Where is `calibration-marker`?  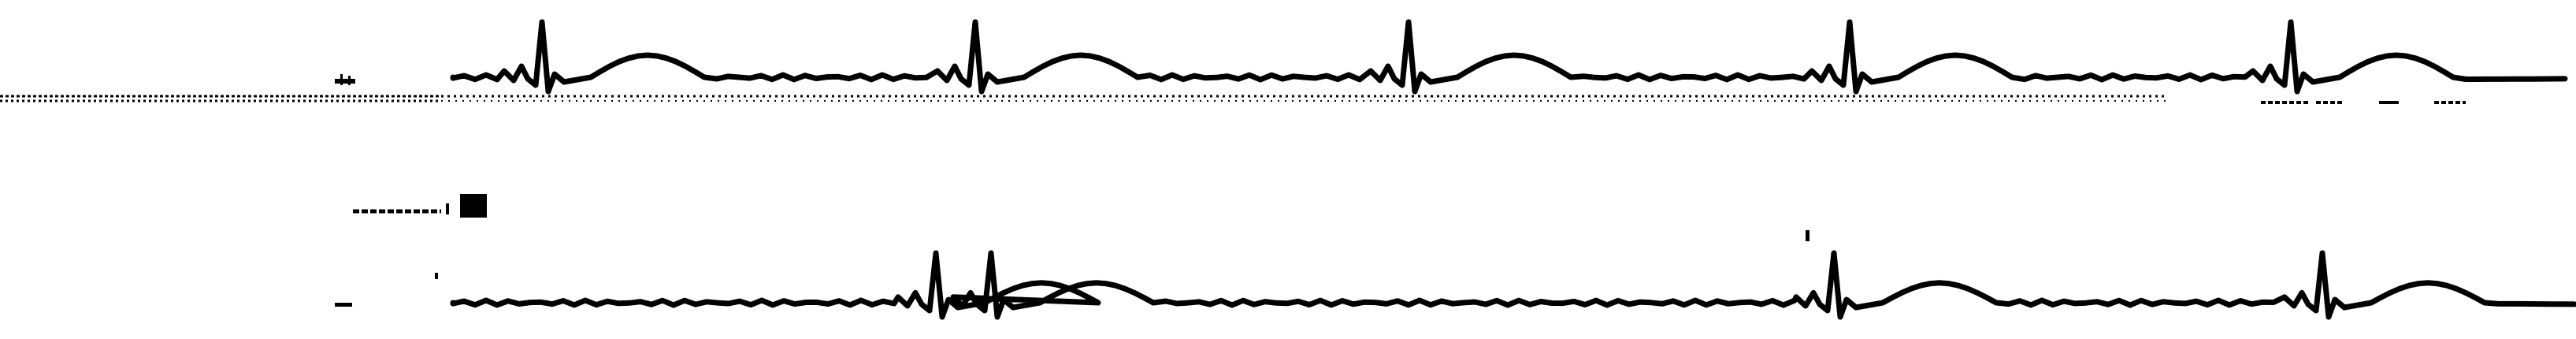 calibration-marker is located at coordinates (420, 206).